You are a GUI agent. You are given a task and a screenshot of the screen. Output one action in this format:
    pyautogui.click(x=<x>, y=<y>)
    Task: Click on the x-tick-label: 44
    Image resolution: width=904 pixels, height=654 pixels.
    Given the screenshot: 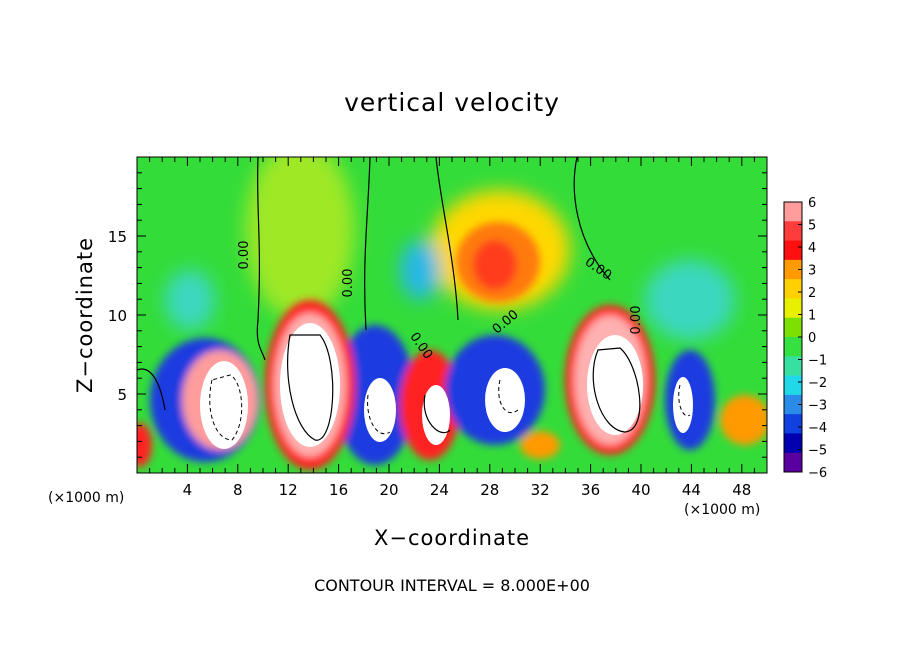 What is the action you would take?
    pyautogui.click(x=691, y=490)
    